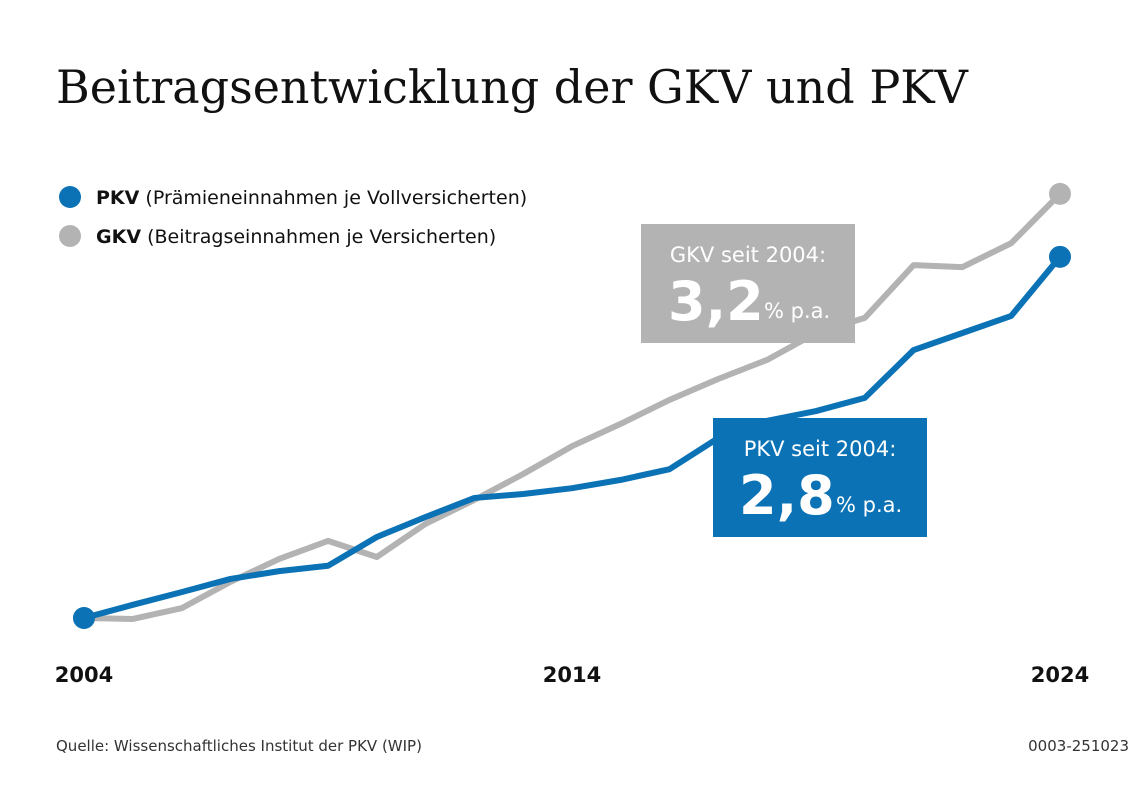 This screenshot has height=804, width=1129. I want to click on code: 0003-251023, so click(1078, 746).